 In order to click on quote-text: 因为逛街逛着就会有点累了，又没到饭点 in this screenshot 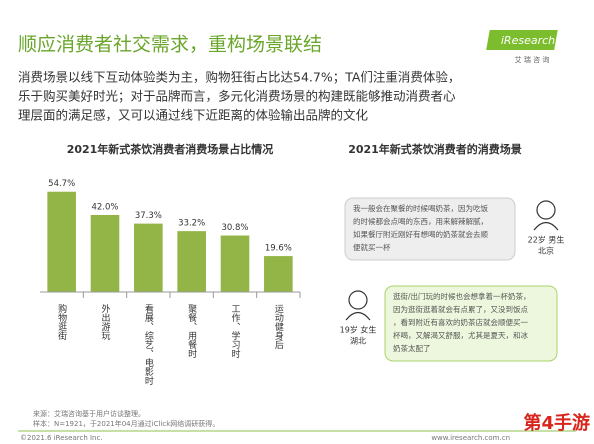, I will do `click(460, 309)`.